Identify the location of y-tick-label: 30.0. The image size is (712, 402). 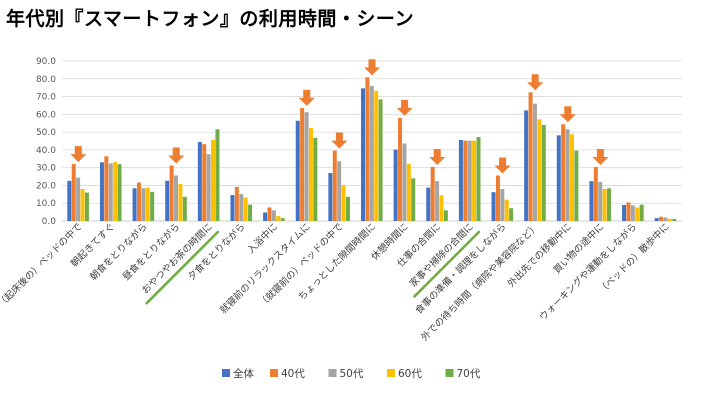
(46, 169).